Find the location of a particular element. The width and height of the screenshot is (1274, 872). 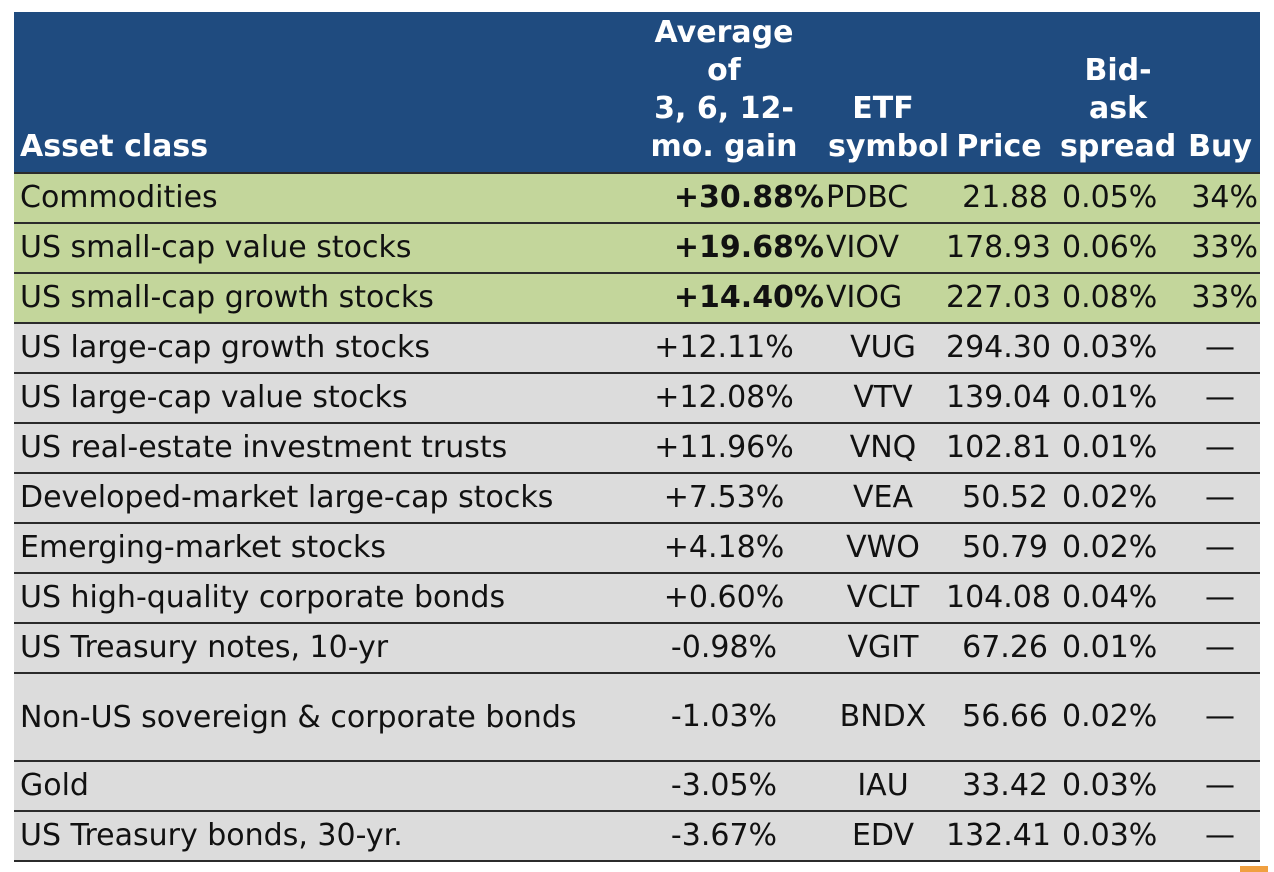

price-cell: 67.26 is located at coordinates (999, 648).